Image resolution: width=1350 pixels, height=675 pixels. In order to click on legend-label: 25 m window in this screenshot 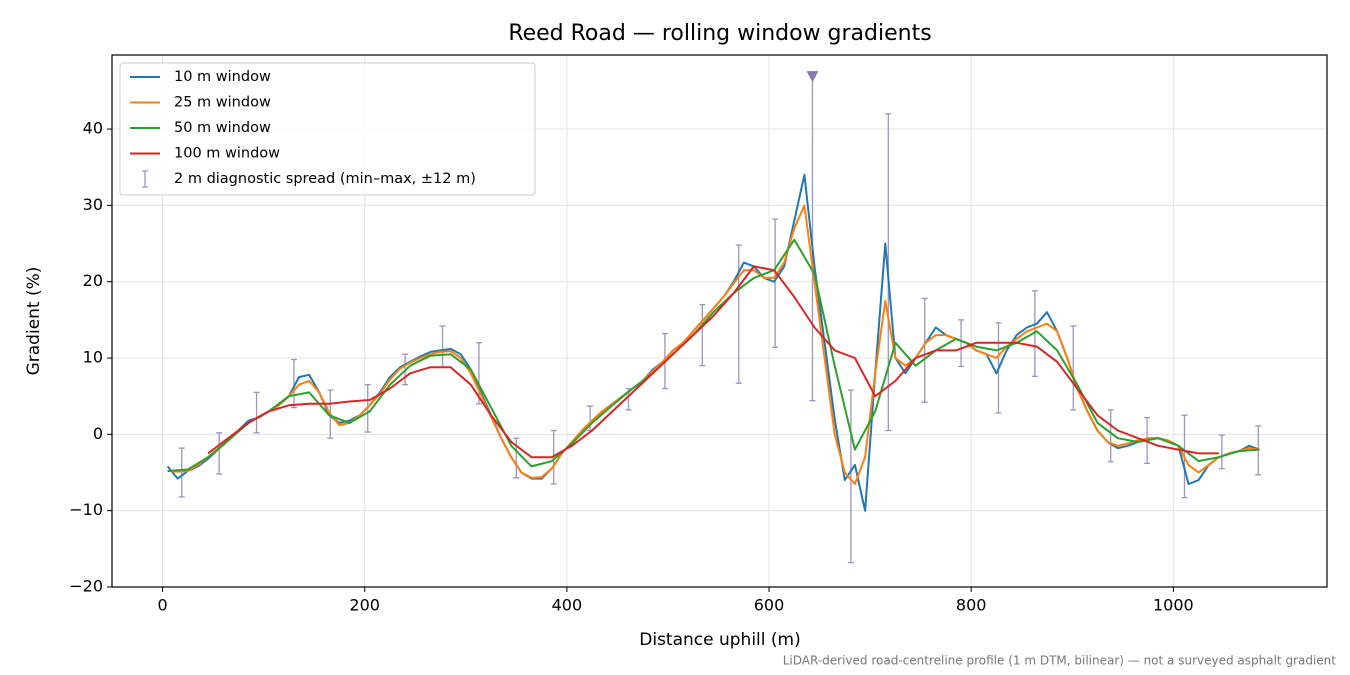, I will do `click(222, 103)`.